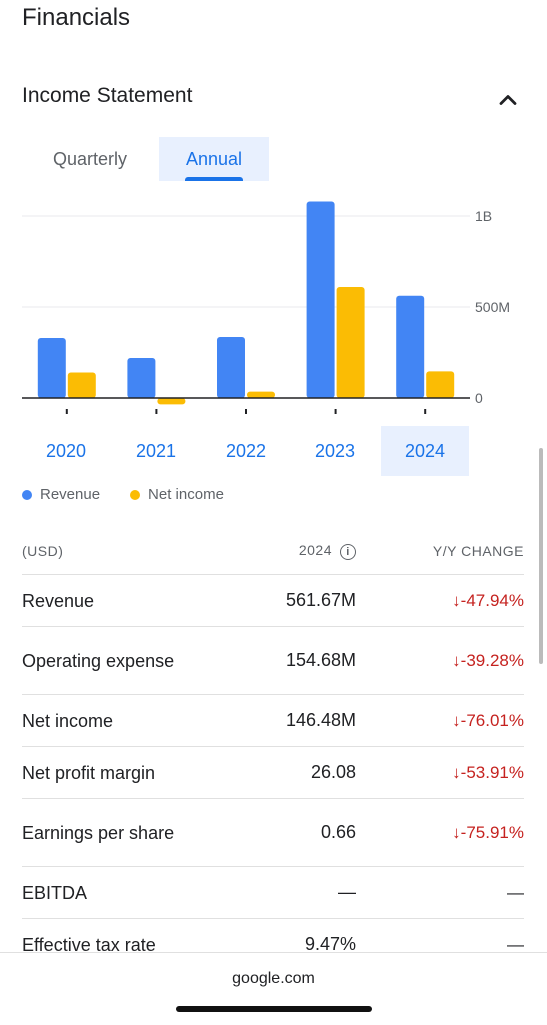 The width and height of the screenshot is (547, 1025). What do you see at coordinates (266, 551) in the screenshot?
I see `year-header: 2024 i` at bounding box center [266, 551].